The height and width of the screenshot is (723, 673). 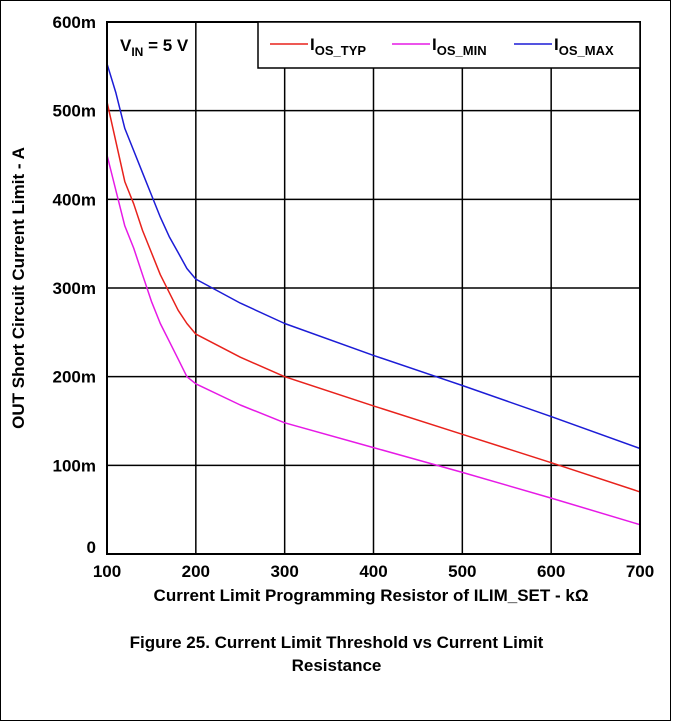 What do you see at coordinates (74, 465) in the screenshot?
I see `y-tick-label: 100m` at bounding box center [74, 465].